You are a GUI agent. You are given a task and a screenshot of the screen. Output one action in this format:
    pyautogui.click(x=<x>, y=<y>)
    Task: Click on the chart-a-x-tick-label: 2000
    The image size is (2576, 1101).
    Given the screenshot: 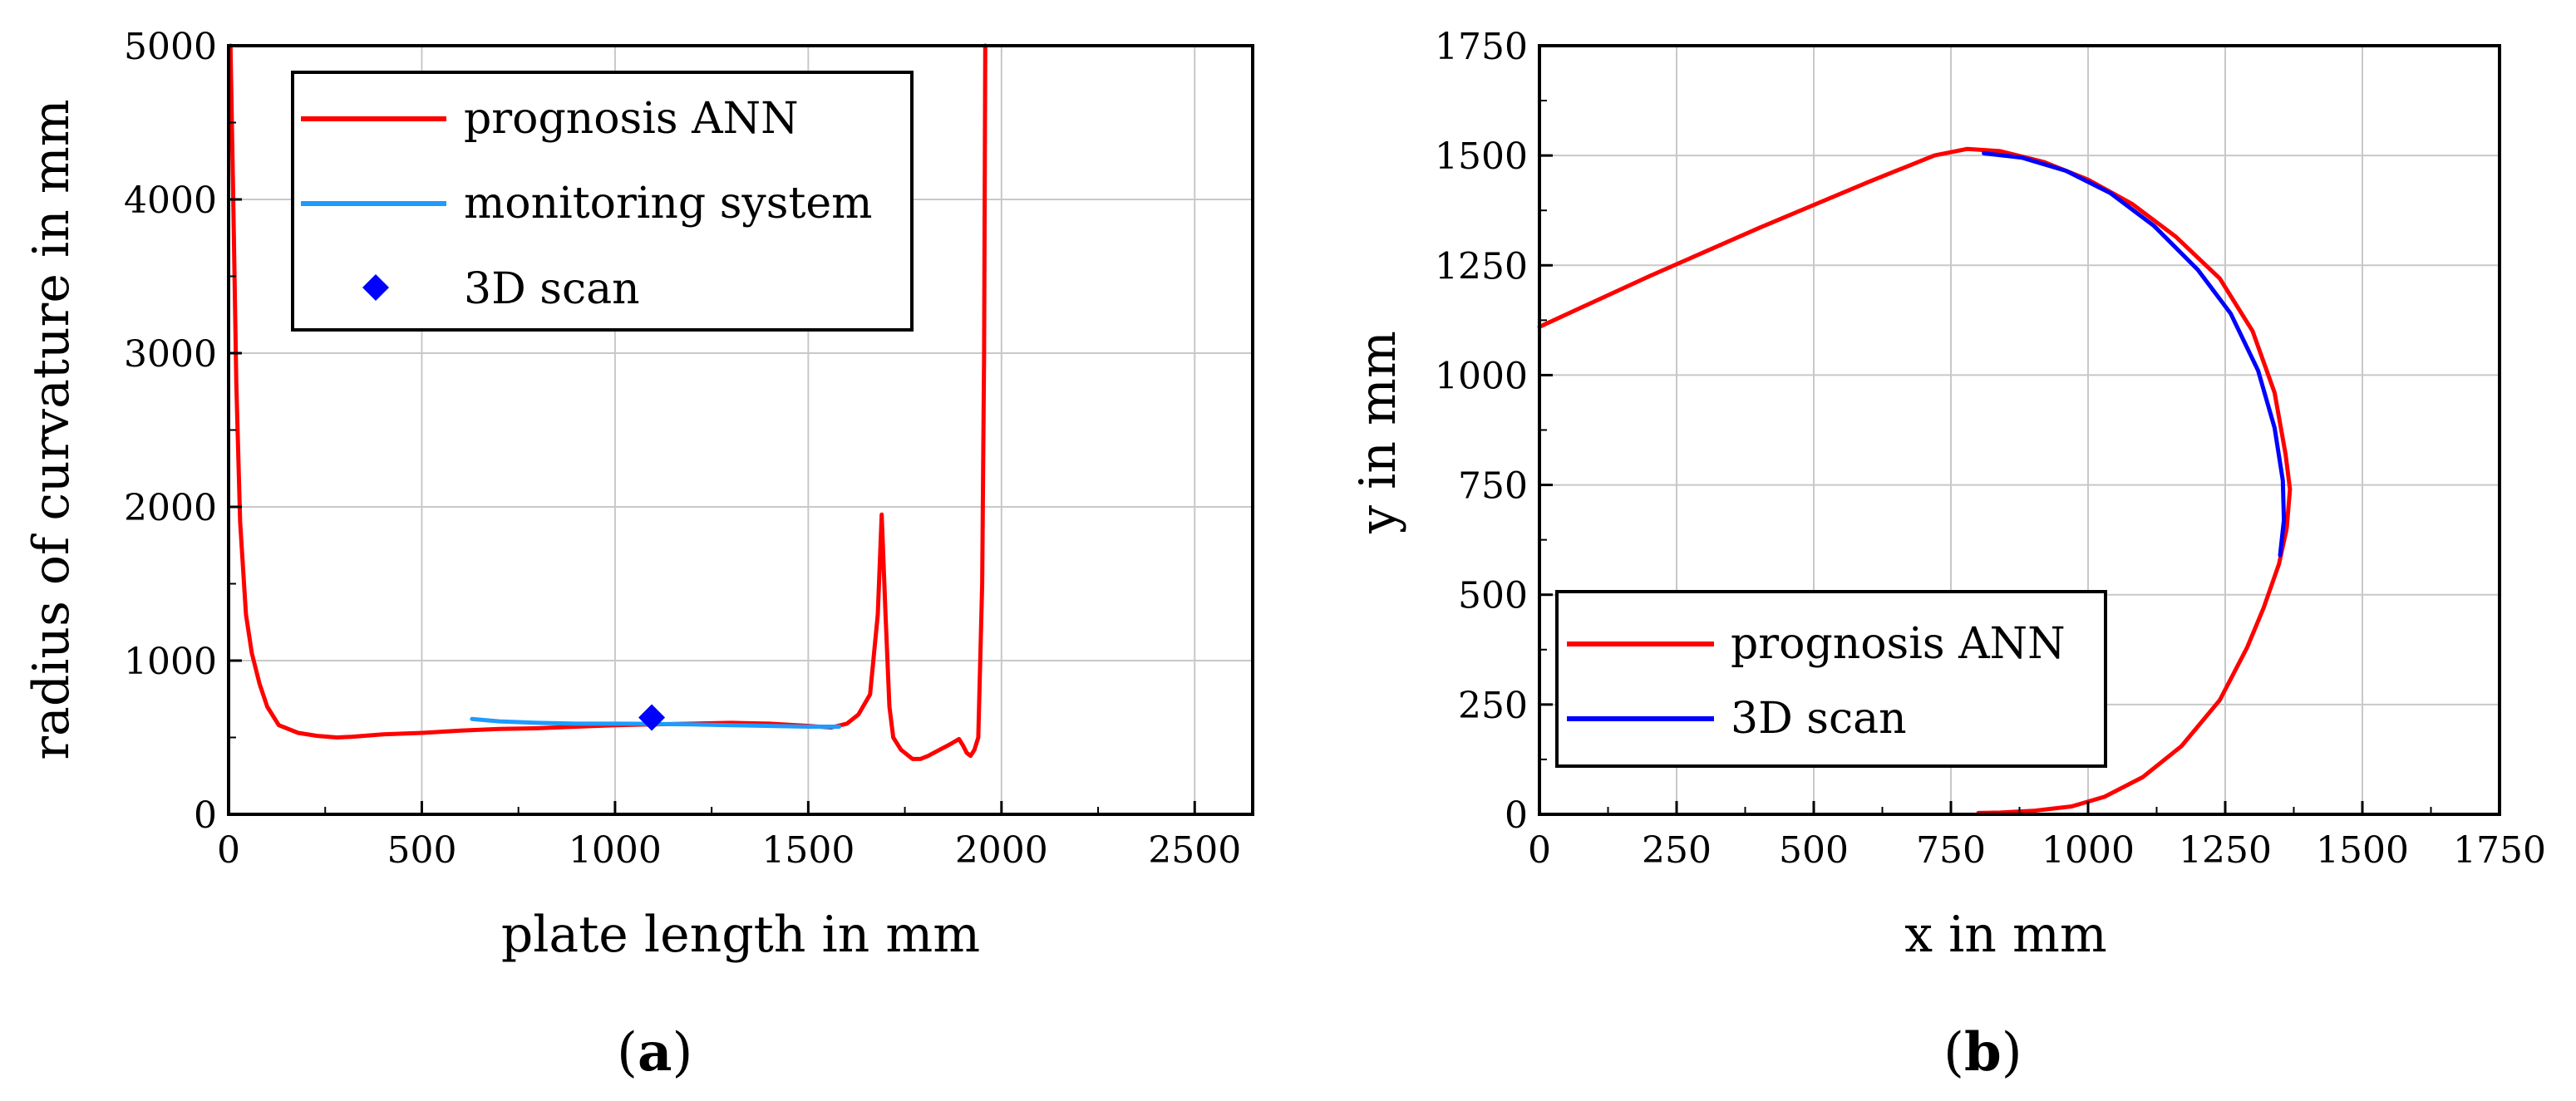 What is the action you would take?
    pyautogui.click(x=1001, y=850)
    